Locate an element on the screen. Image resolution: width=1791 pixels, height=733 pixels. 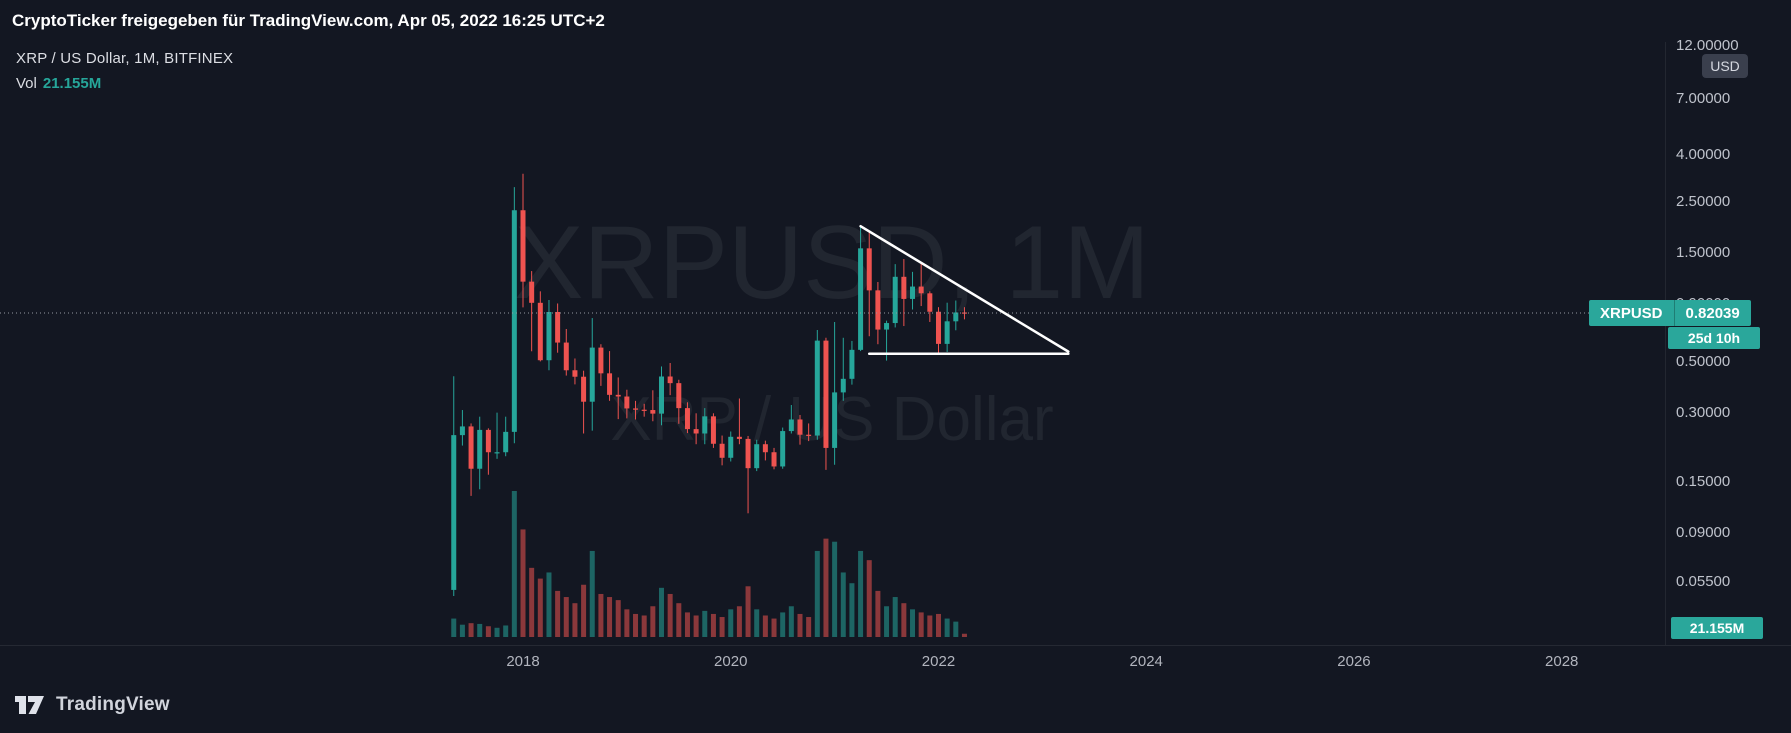
symbol-watermark-line1: XRPUSD, 1M is located at coordinates (832, 263).